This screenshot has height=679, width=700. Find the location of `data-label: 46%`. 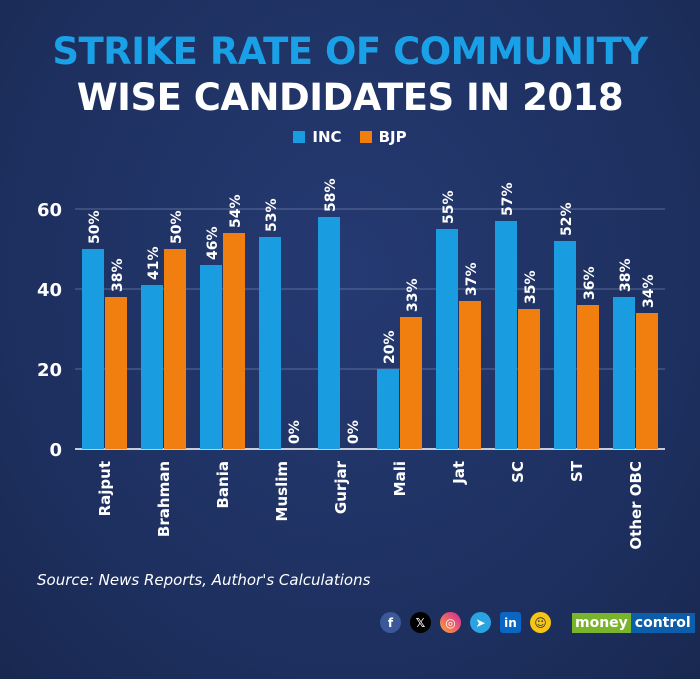

data-label: 46% is located at coordinates (213, 243).